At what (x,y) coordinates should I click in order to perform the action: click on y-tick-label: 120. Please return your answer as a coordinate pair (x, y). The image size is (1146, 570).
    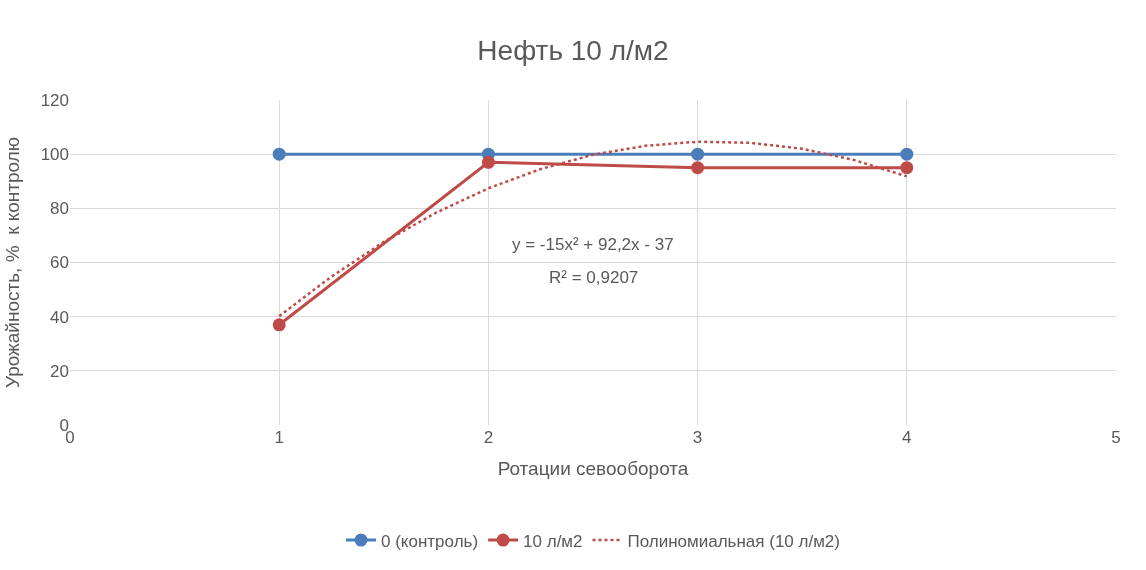
    Looking at the image, I should click on (54, 100).